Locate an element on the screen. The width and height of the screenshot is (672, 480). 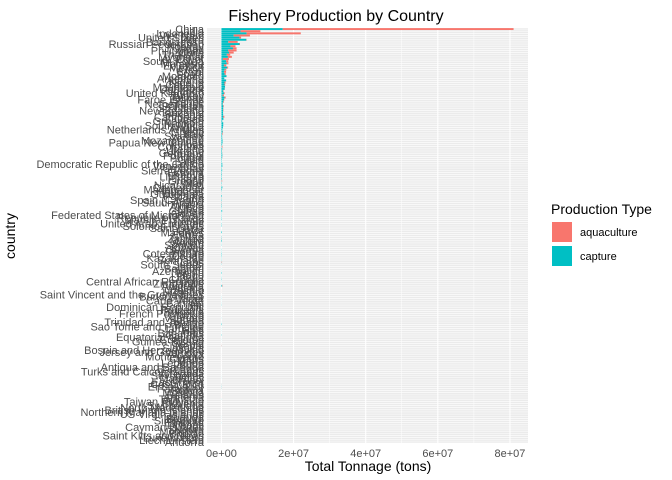
y-tick-label: Georgia is located at coordinates (185, 253).